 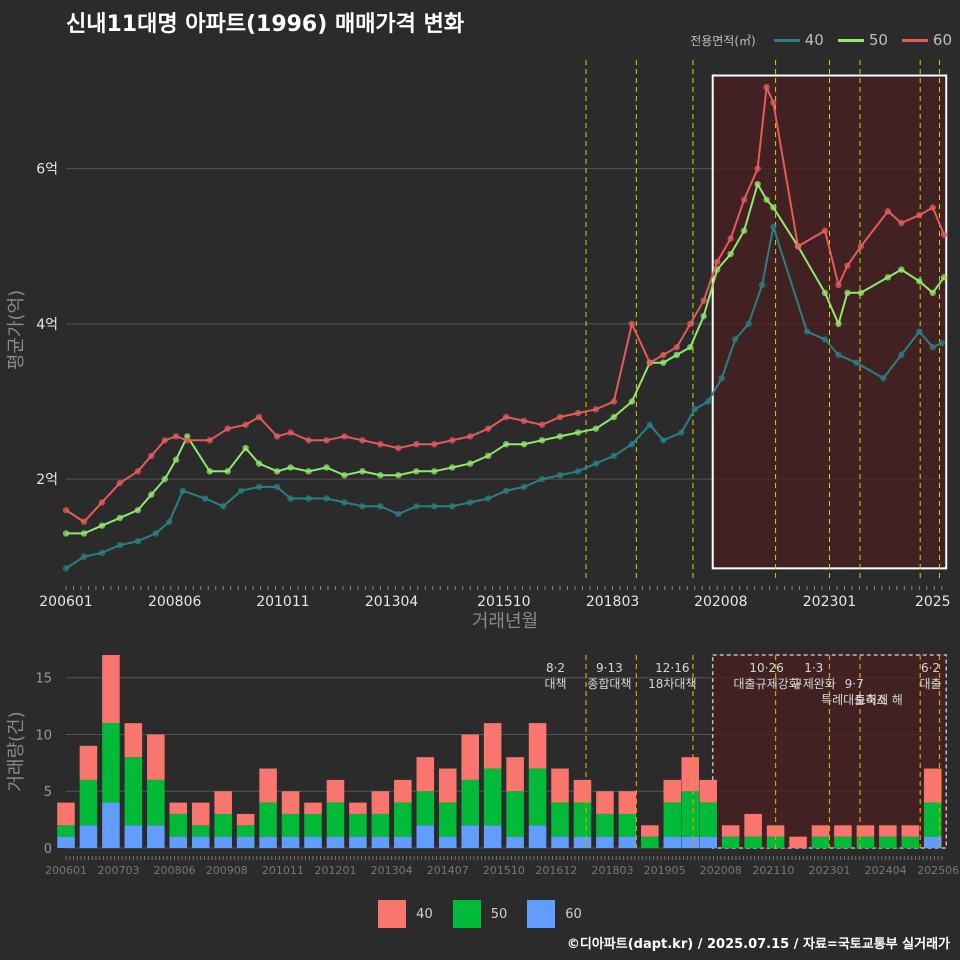 I want to click on bar-x-tick-label: 201201, so click(x=335, y=870).